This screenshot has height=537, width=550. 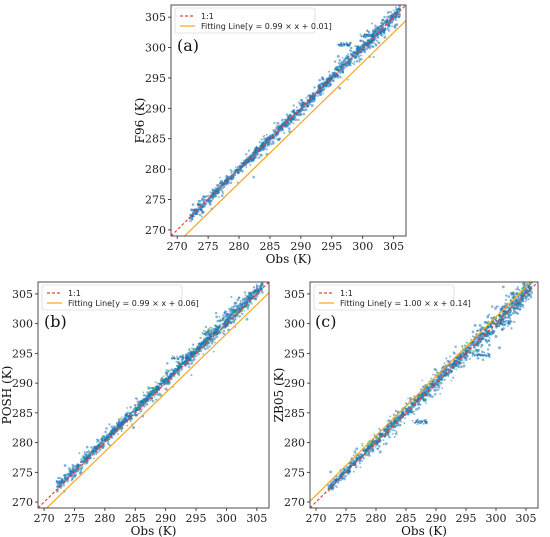 I want to click on y-axis-label: ZB05 (K), so click(x=279, y=395).